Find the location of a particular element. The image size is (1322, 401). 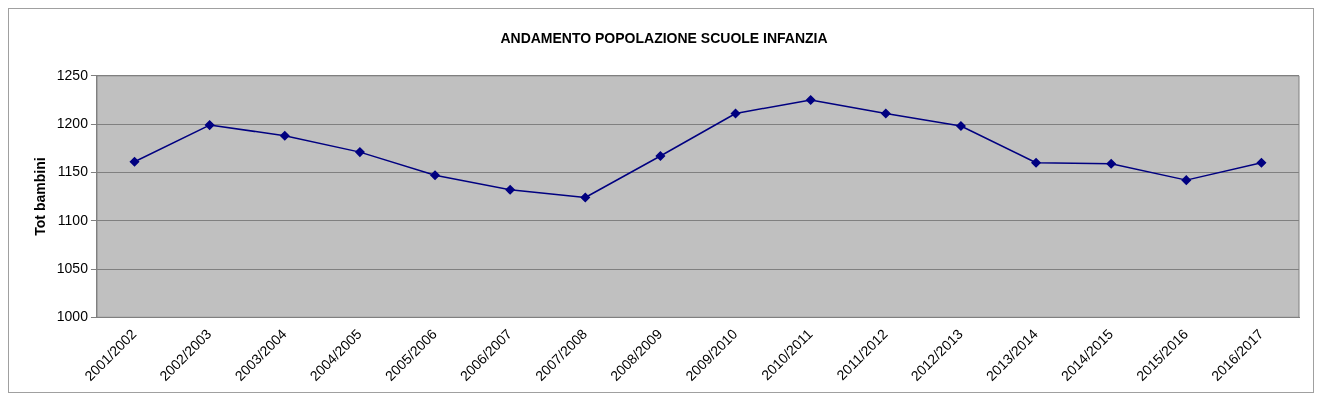

y-tick-label: 1100 is located at coordinates (73, 219).